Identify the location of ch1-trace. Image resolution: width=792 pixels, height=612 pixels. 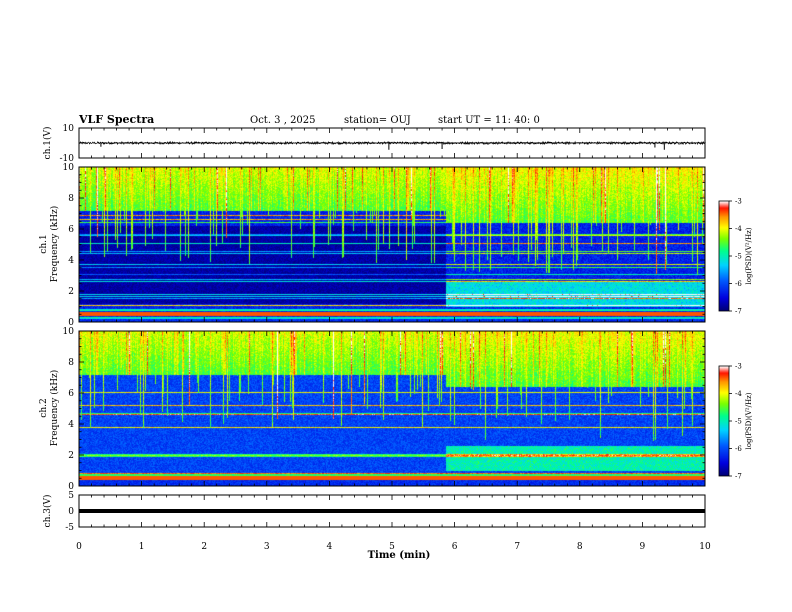
(392, 143).